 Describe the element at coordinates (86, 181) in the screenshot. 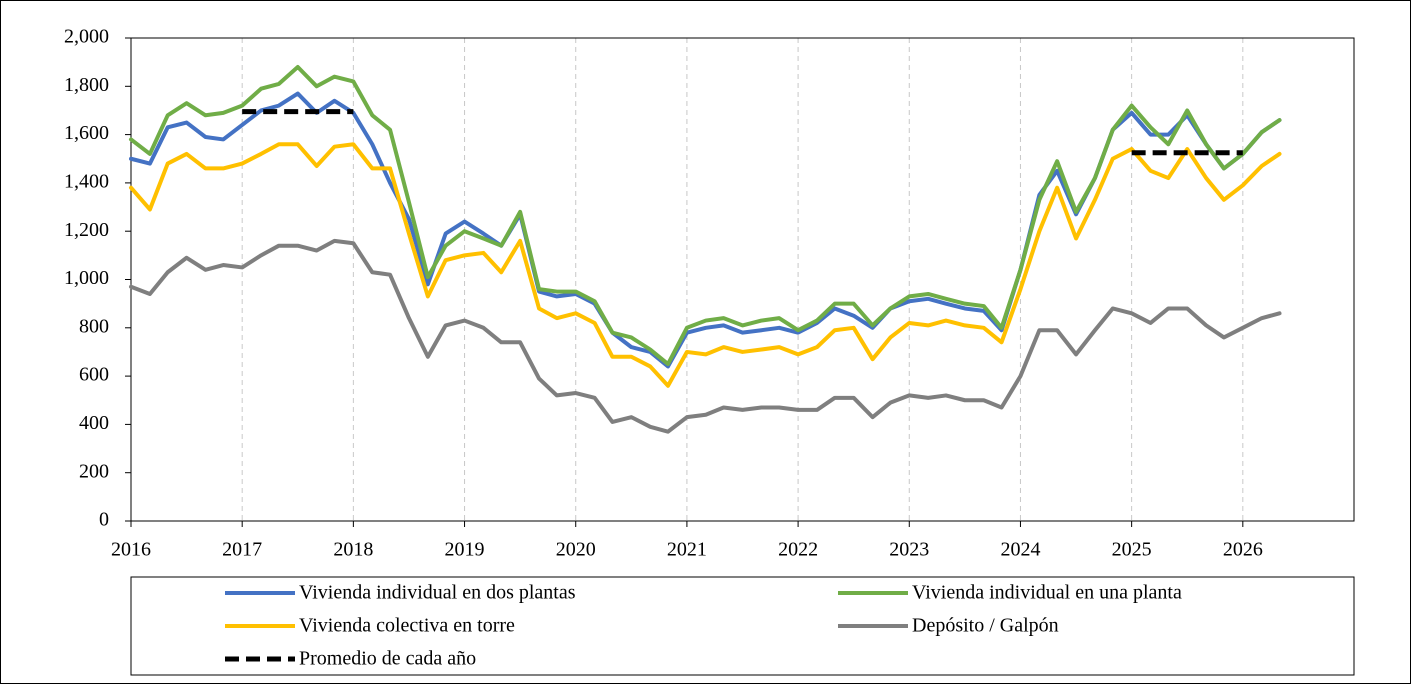

I see `y-tick-label: 1,400` at that location.